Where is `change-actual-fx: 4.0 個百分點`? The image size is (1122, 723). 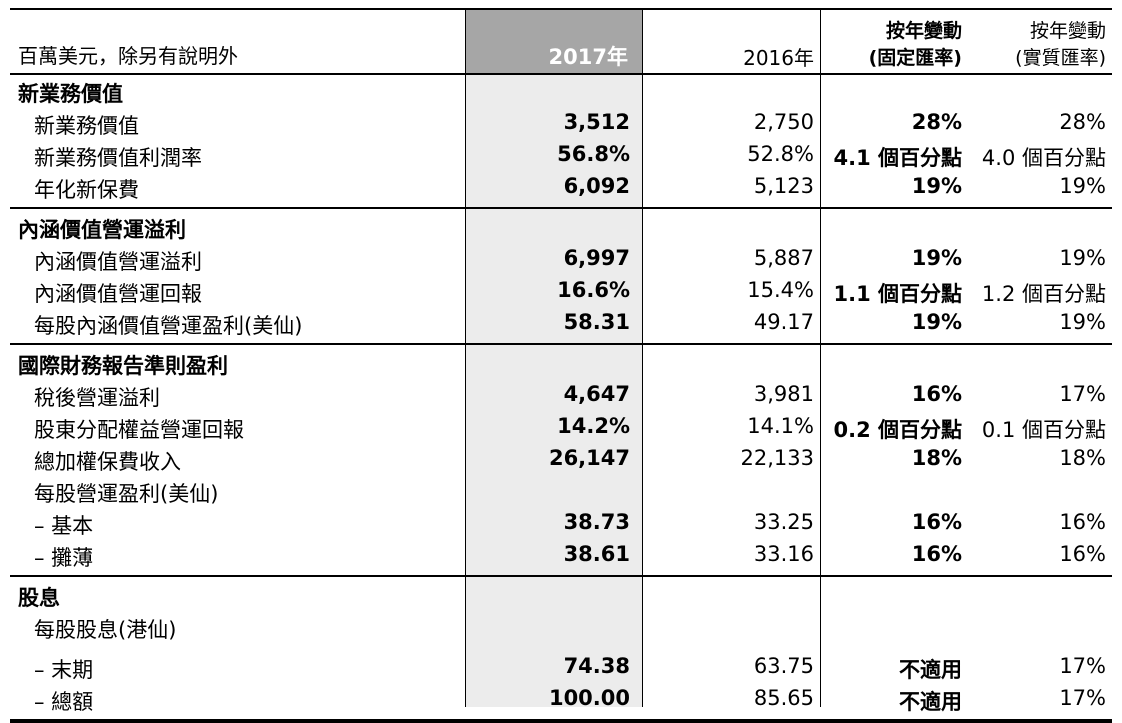
change-actual-fx: 4.0 個百分點 is located at coordinates (1043, 158).